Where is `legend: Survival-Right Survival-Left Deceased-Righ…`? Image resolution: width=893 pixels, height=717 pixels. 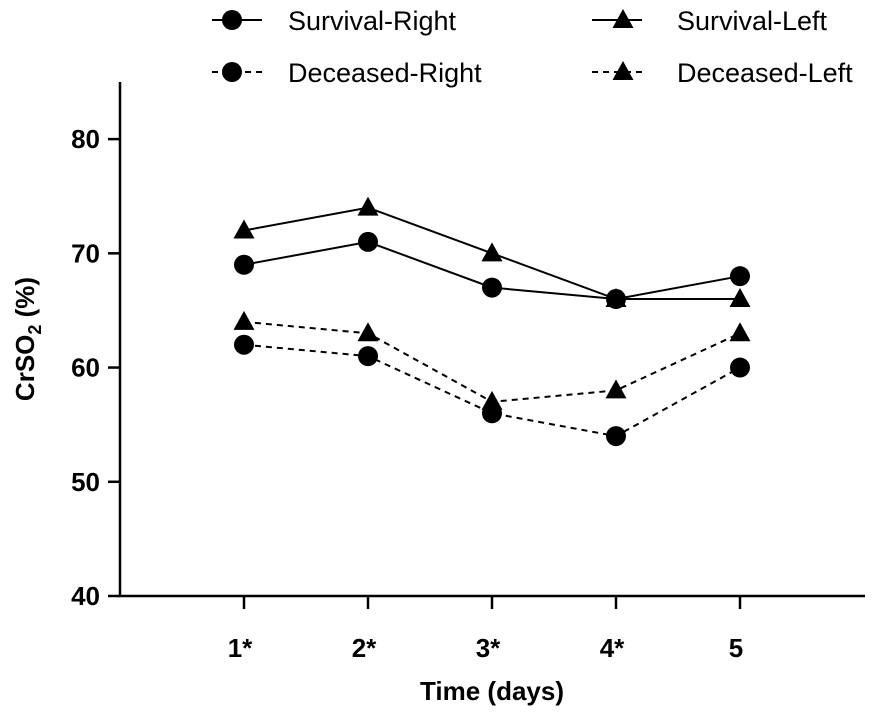 legend: Survival-Right Survival-Left Deceased-Righ… is located at coordinates (532, 47).